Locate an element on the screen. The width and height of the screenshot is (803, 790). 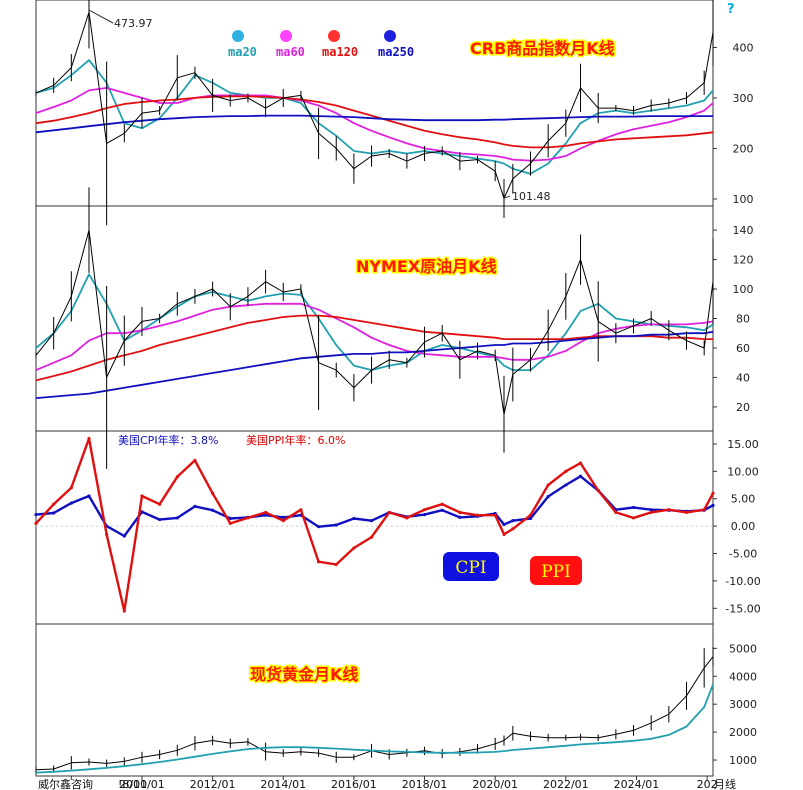
panel4-series-close is located at coordinates (374, 713).